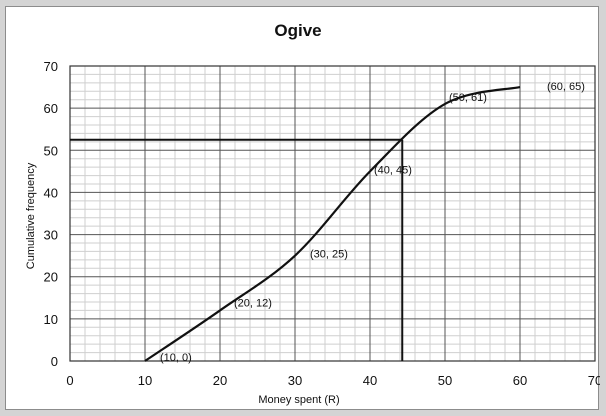  What do you see at coordinates (54, 361) in the screenshot?
I see `y-tick-label: 0` at bounding box center [54, 361].